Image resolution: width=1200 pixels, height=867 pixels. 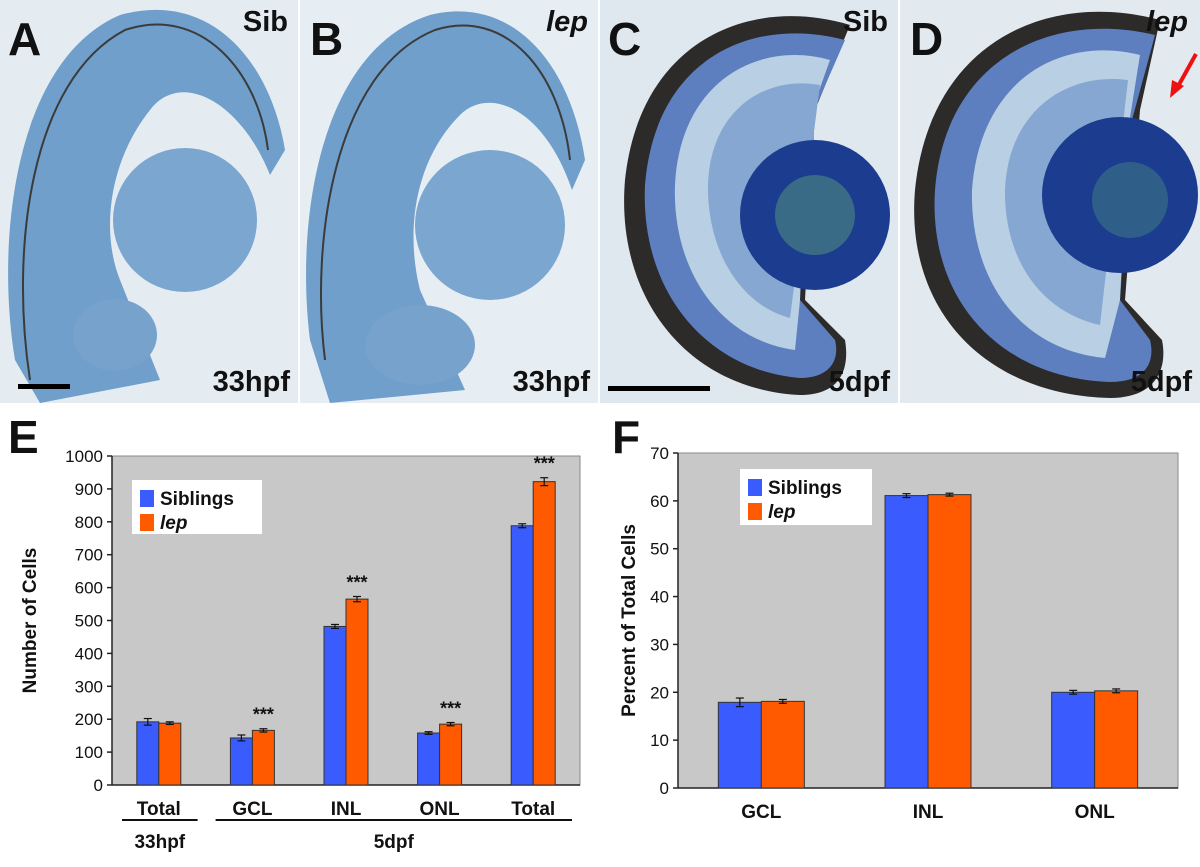 What do you see at coordinates (625, 39) in the screenshot?
I see `panel-letter: C` at bounding box center [625, 39].